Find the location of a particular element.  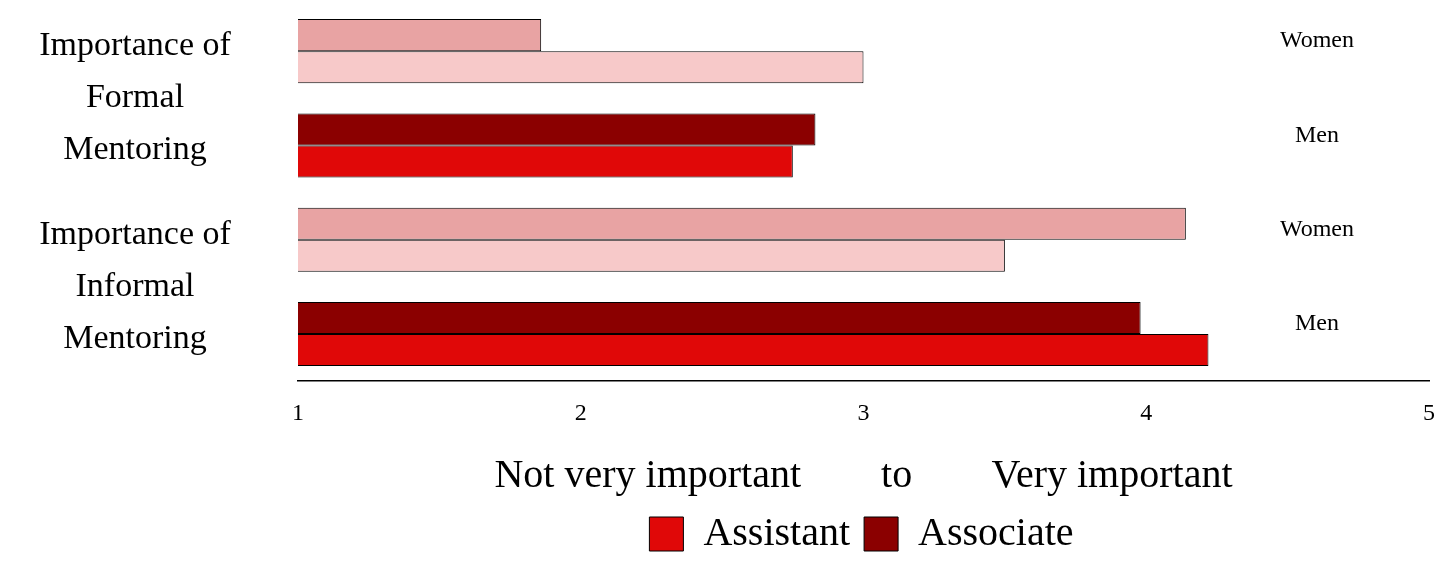

x-axis-title: Not very important to Very important is located at coordinates (863, 473).